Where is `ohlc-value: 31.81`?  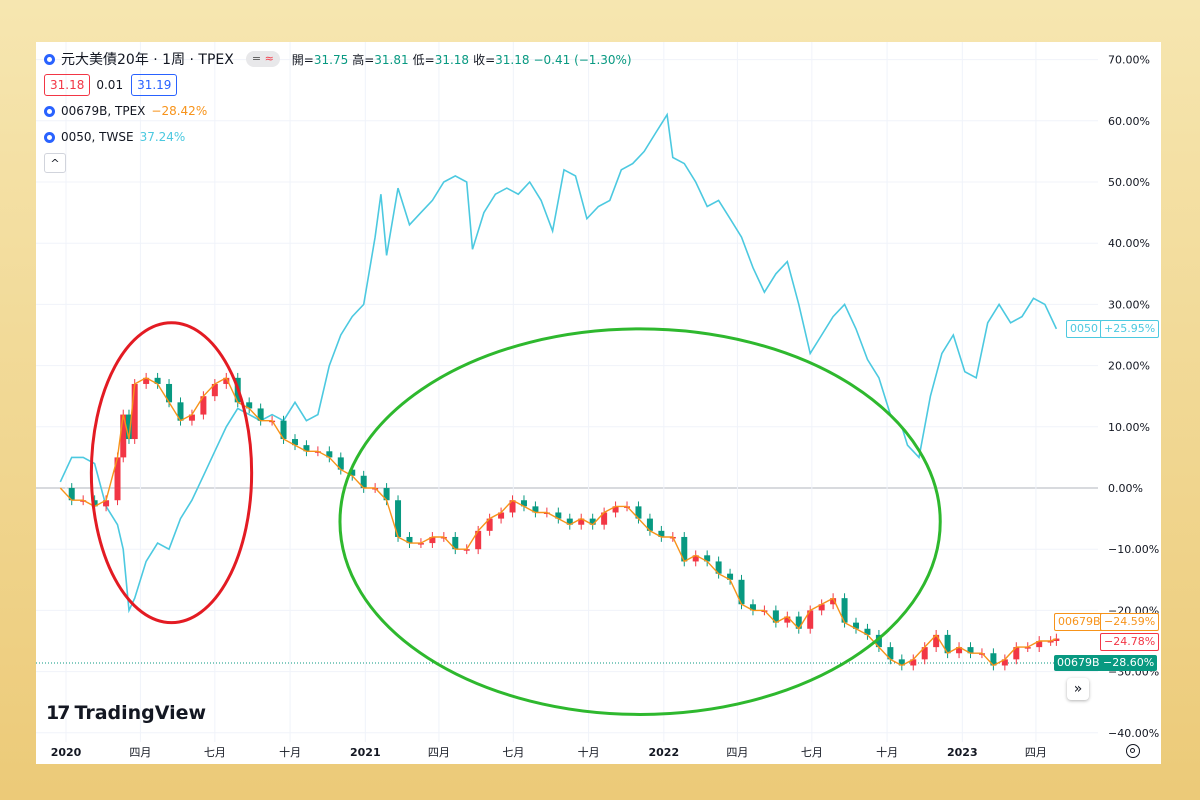
ohlc-value: 31.81 is located at coordinates (391, 59).